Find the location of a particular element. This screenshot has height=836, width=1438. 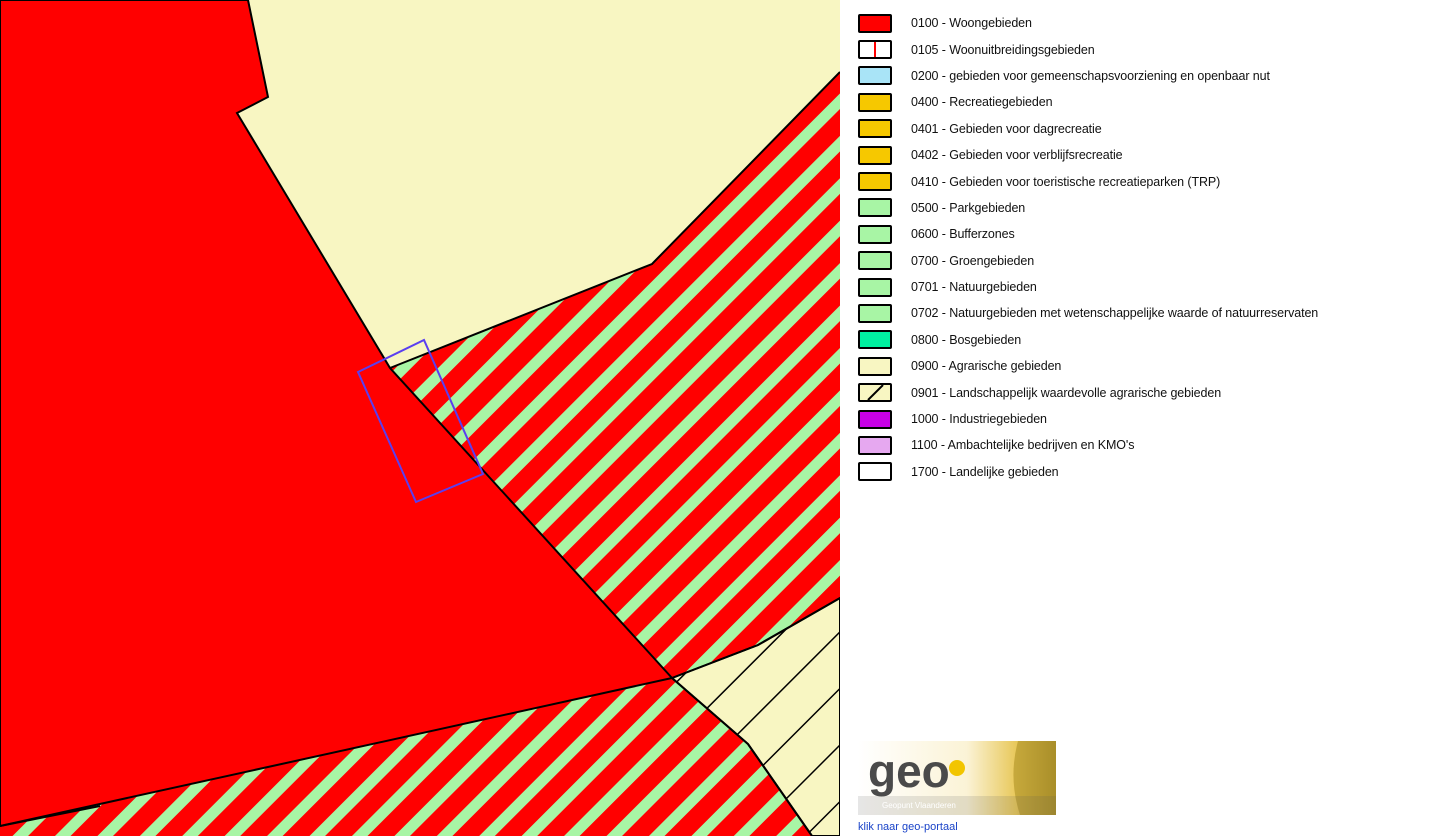

selected-parcel is located at coordinates (420, 421).